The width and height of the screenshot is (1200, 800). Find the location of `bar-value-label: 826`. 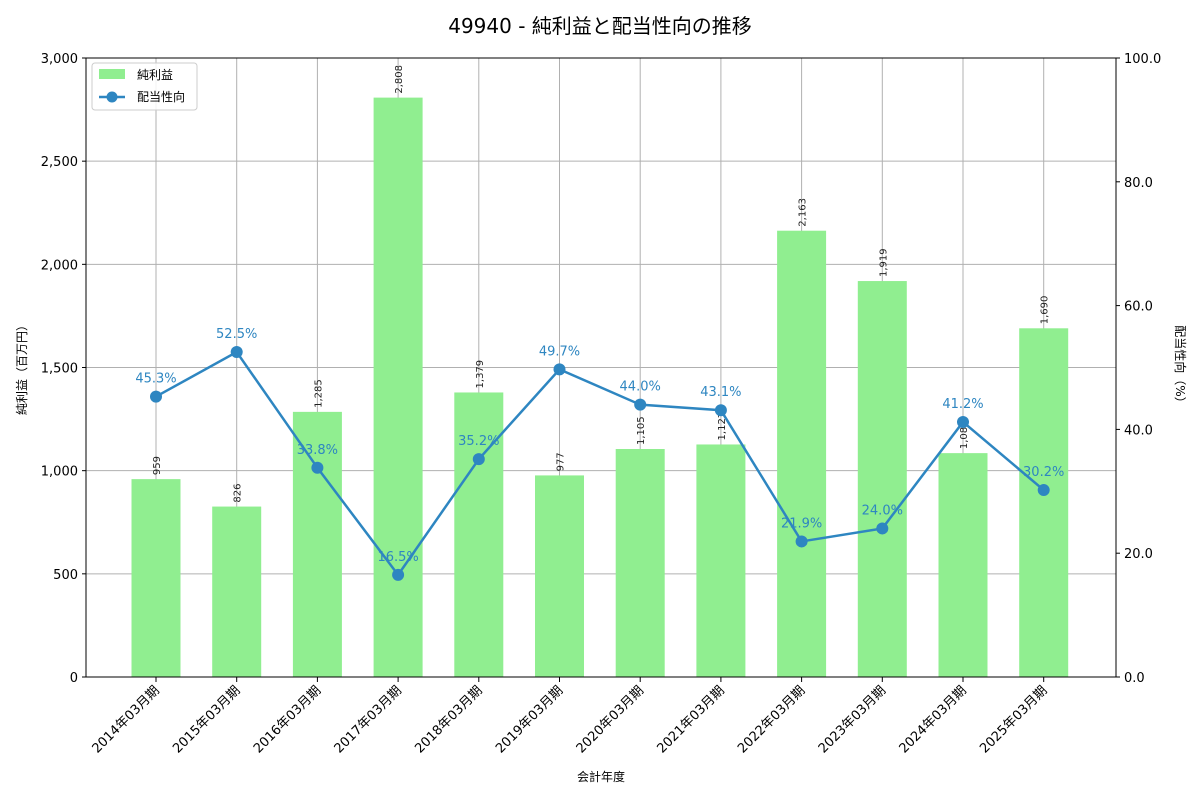

bar-value-label: 826 is located at coordinates (238, 492).